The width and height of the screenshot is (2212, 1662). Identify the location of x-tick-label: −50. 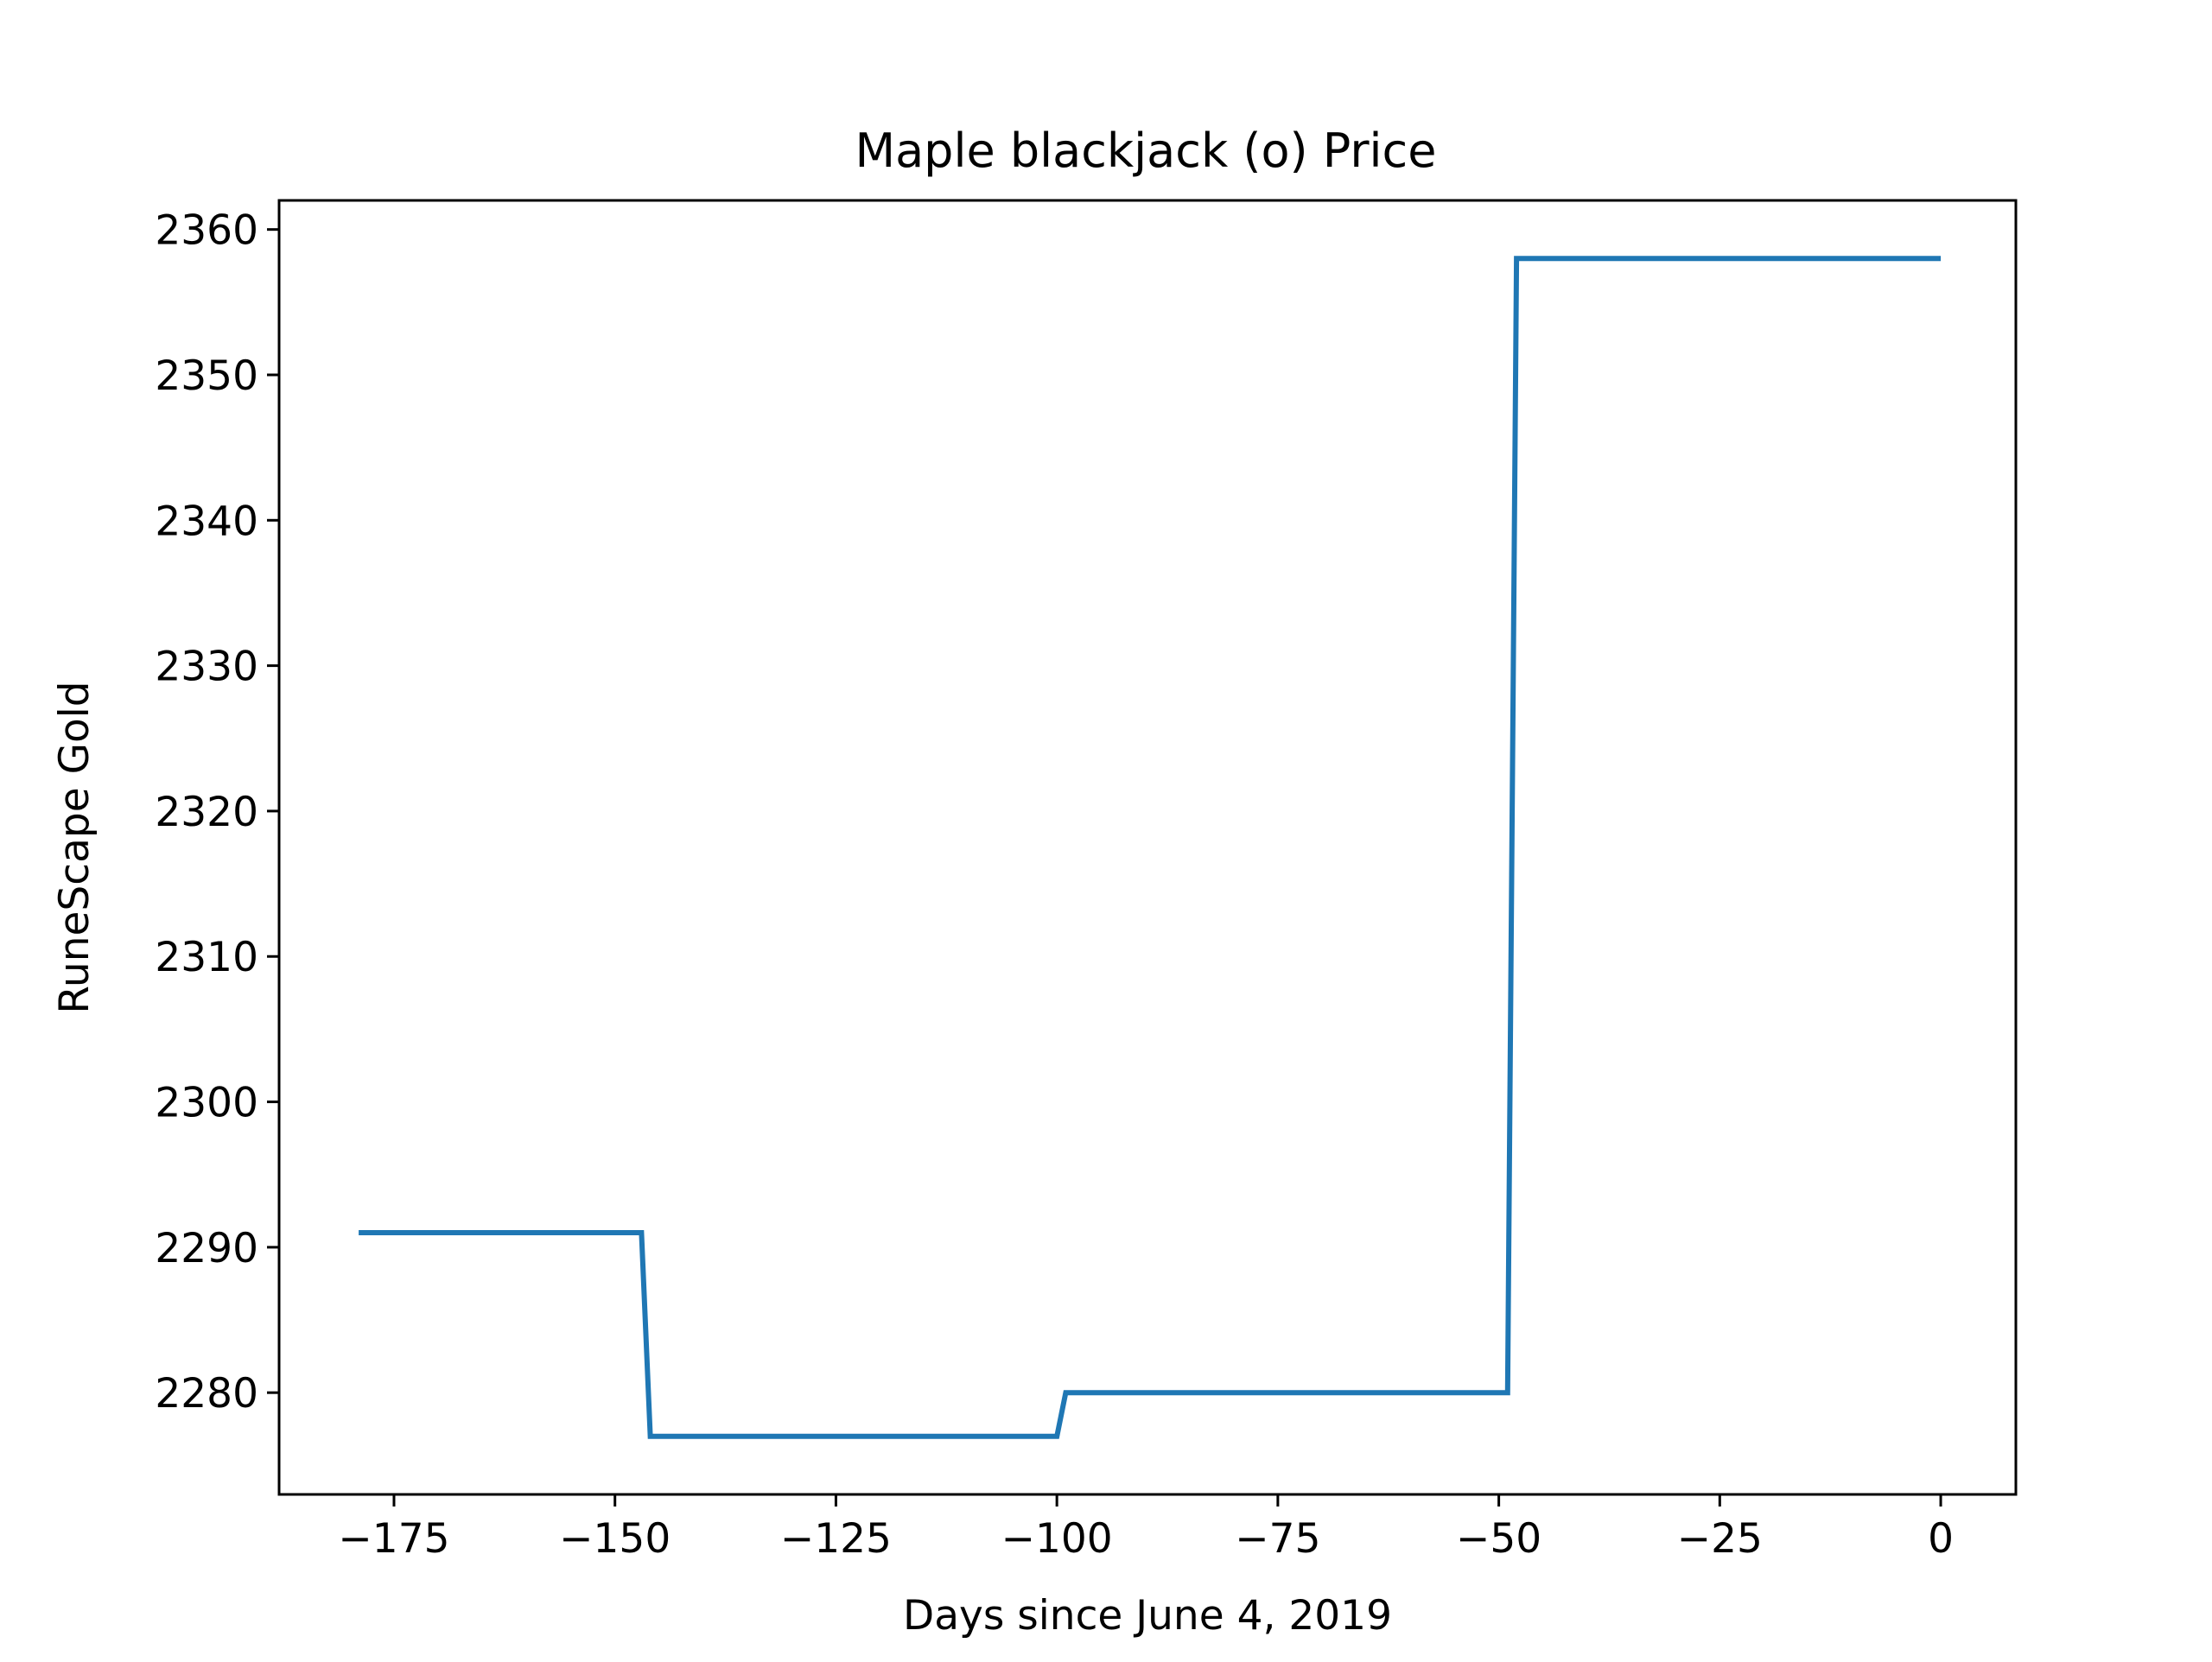
(1498, 1539).